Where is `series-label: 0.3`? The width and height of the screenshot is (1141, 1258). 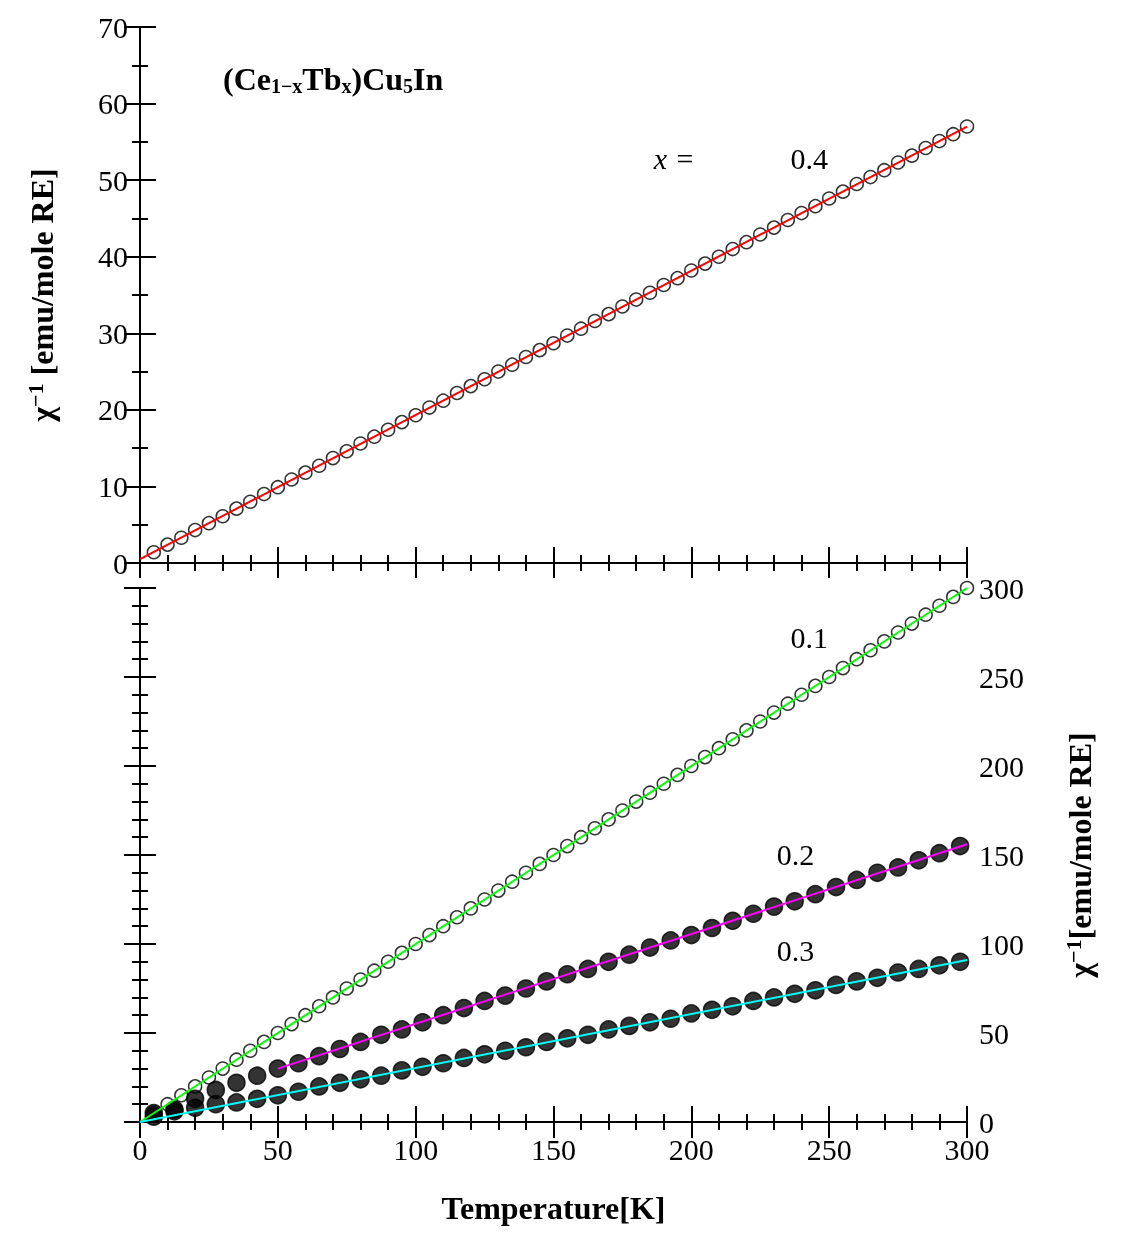 series-label: 0.3 is located at coordinates (795, 950).